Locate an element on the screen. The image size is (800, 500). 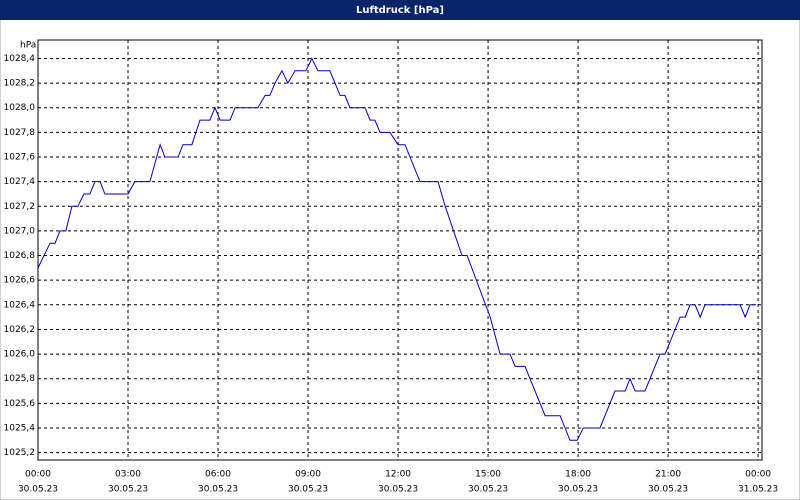
y-tick-label: 1026,8 is located at coordinates (20, 256).